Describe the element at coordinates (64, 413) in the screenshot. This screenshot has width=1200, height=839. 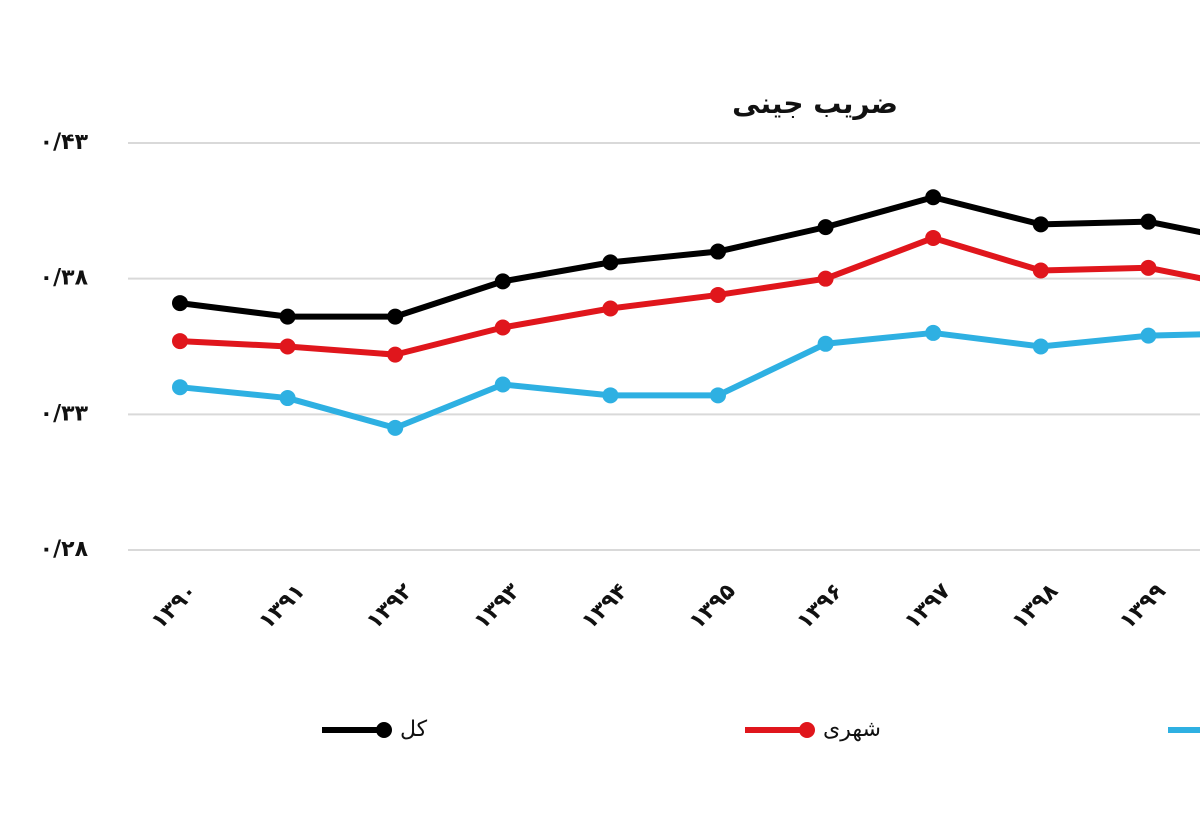
I see `y-tick-label: ۰/۳۳` at that location.